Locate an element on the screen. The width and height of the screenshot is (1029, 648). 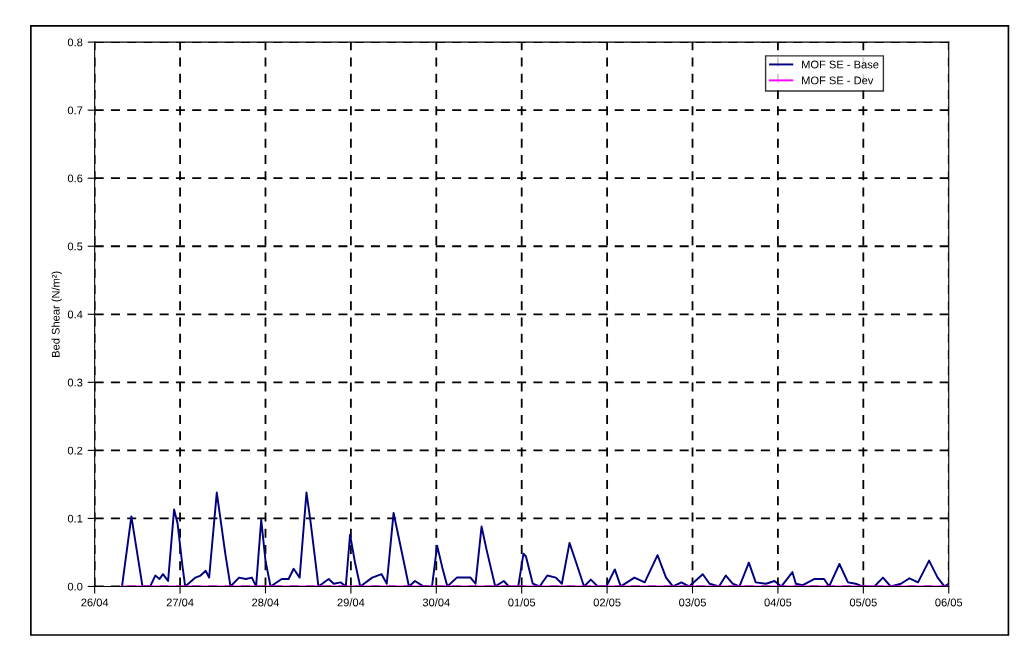
y-tick-label: 0.6 is located at coordinates (75, 178).